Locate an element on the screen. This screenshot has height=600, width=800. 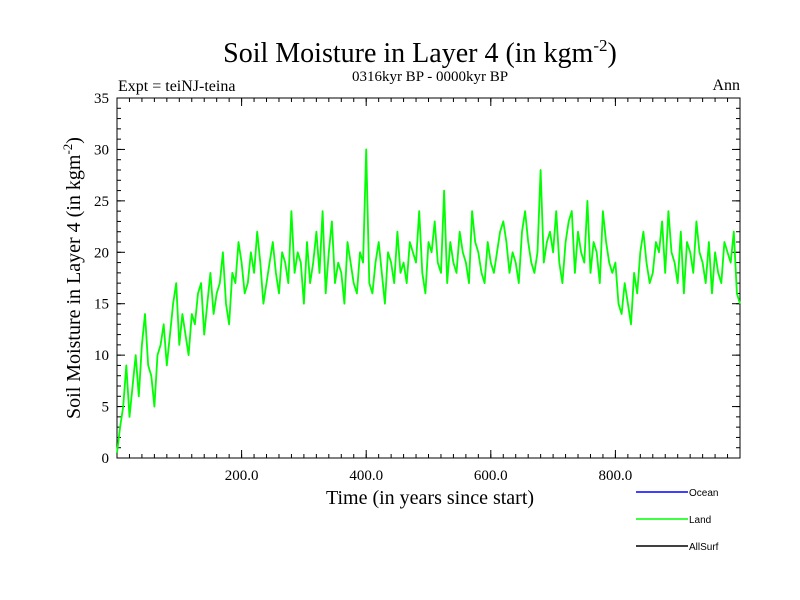
x-tick-label: 600.0 is located at coordinates (491, 476).